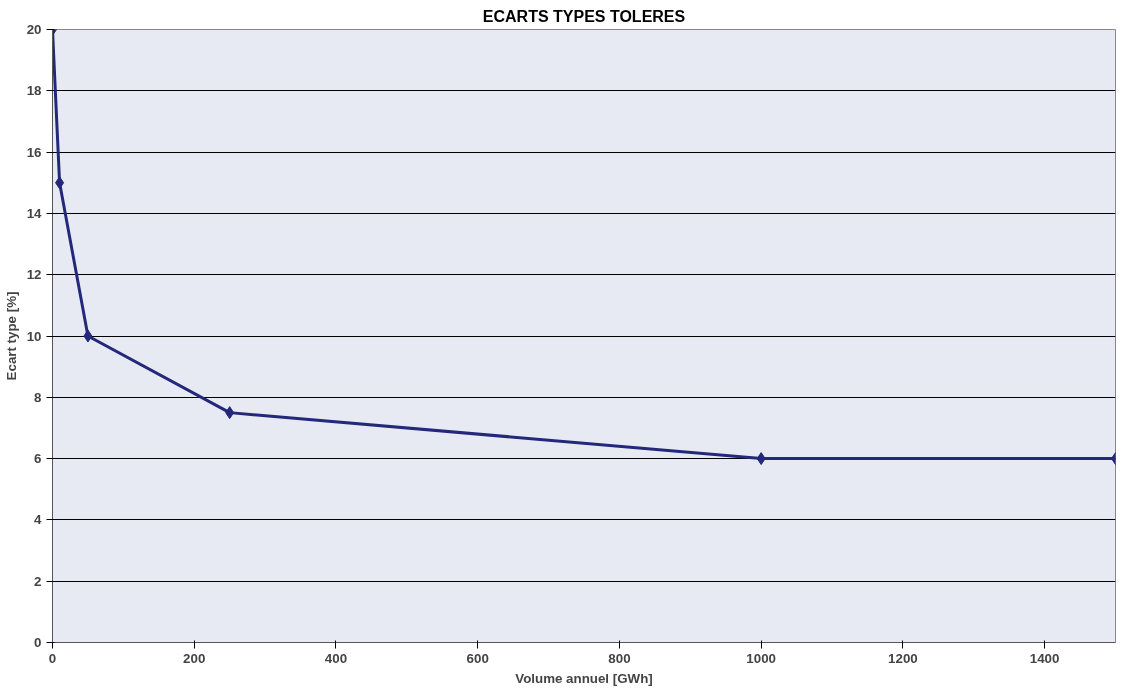  What do you see at coordinates (34, 275) in the screenshot?
I see `y-tick-label: 12` at bounding box center [34, 275].